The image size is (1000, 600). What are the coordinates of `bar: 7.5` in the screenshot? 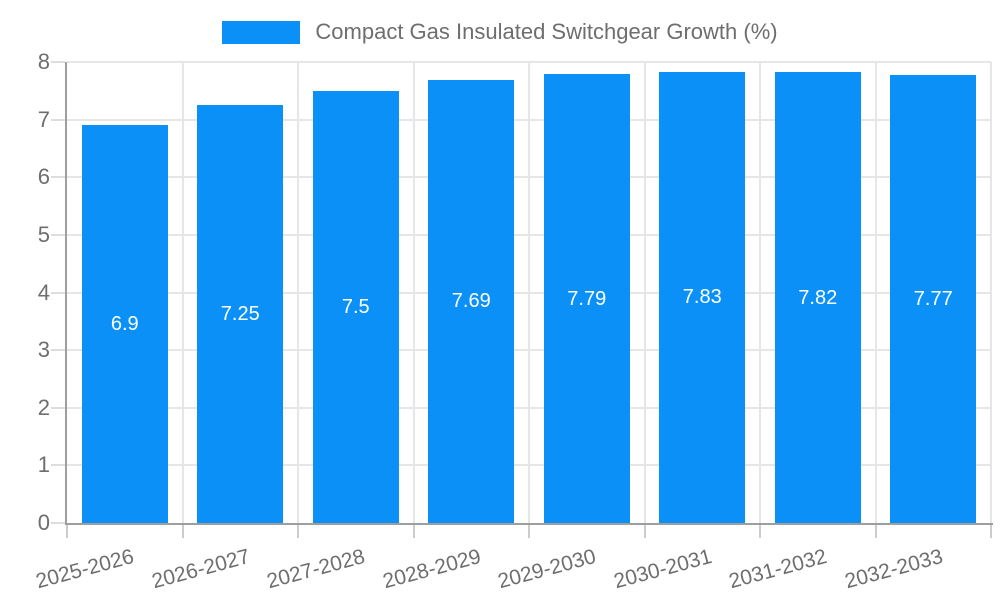 It's located at (355, 306).